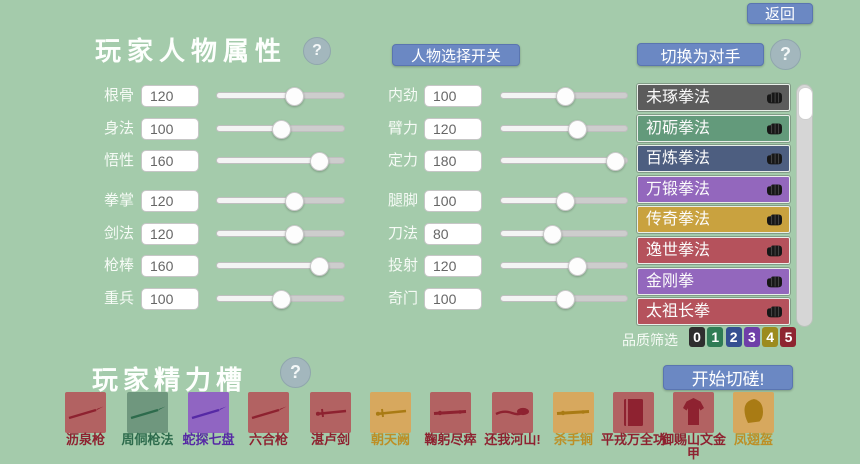  I want to click on energy-slot-label: 杀手锏, so click(573, 439).